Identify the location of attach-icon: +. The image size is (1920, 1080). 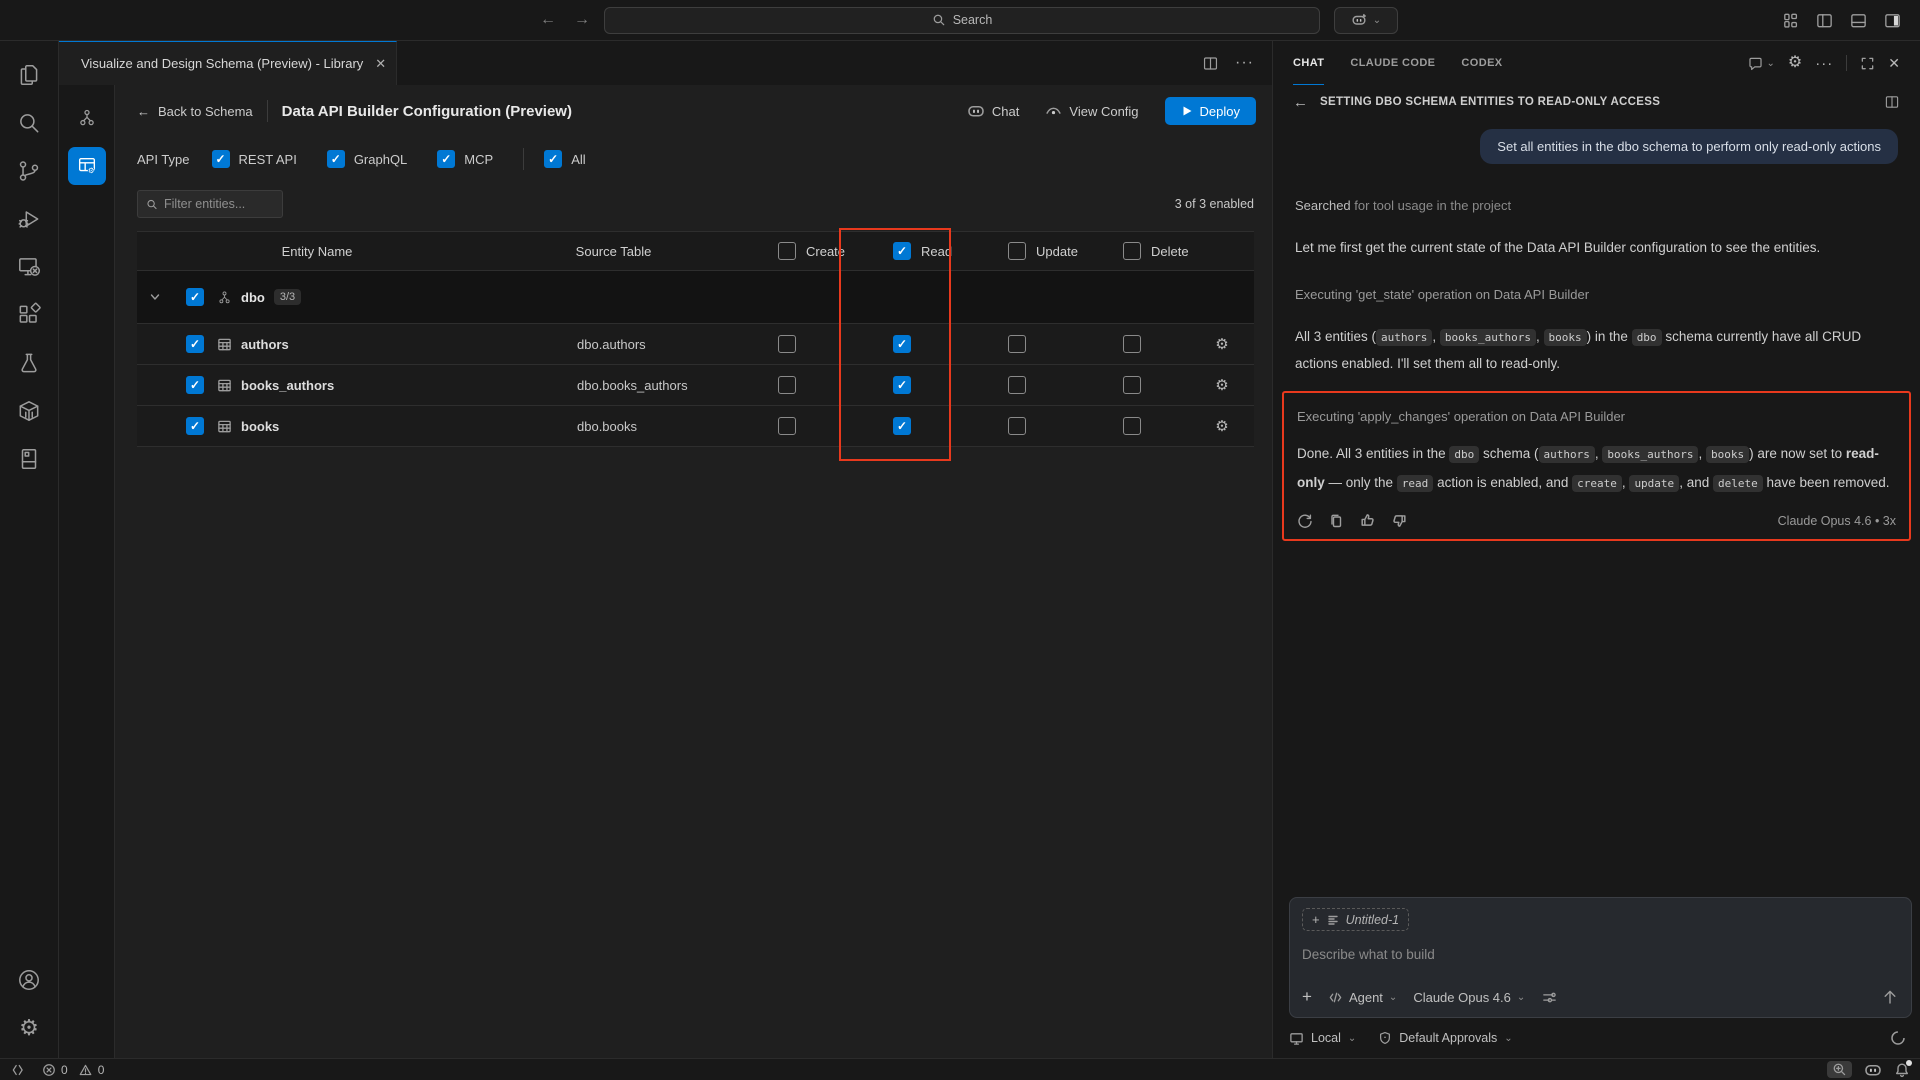
(1307, 996).